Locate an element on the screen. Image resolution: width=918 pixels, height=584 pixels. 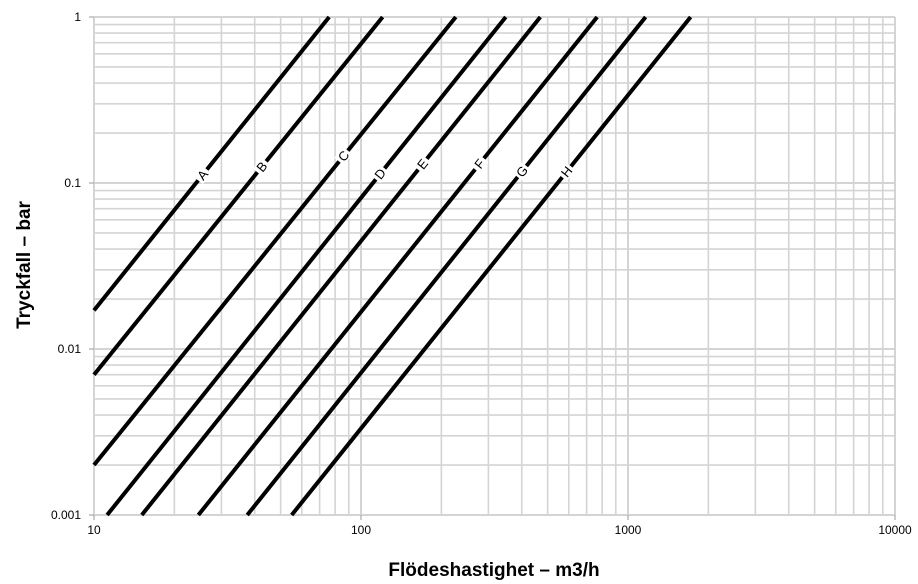
series-label-e: E is located at coordinates (422, 164).